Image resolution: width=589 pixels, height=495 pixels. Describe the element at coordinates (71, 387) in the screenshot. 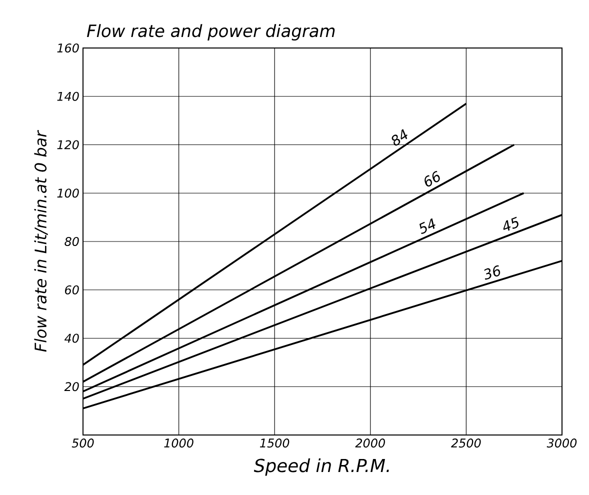

I see `y-tick-label: 20` at that location.